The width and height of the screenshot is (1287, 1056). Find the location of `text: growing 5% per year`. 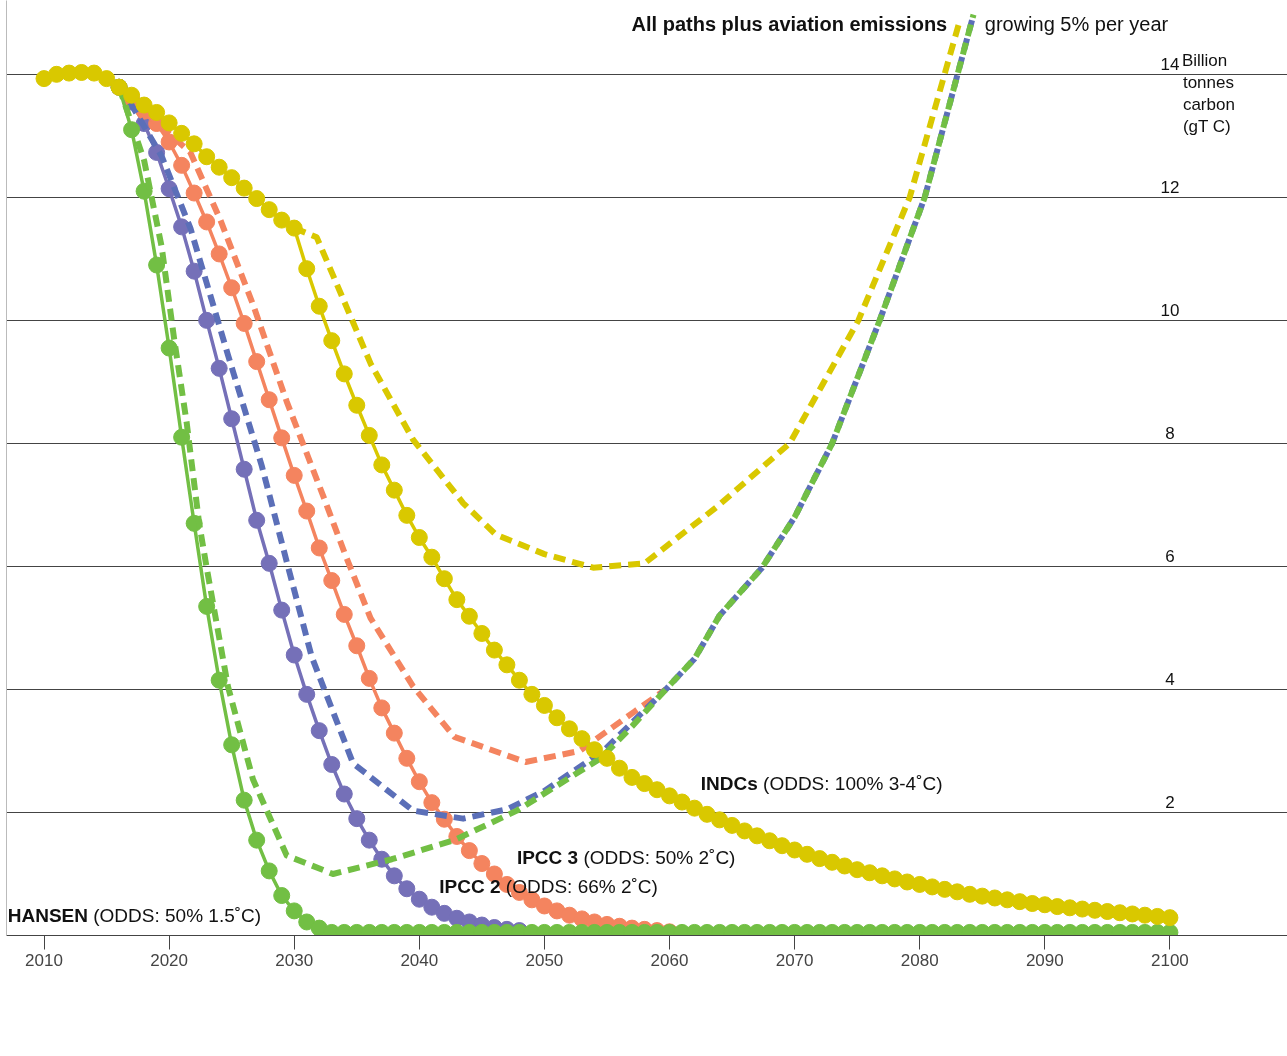

text: growing 5% per year is located at coordinates (1076, 23).